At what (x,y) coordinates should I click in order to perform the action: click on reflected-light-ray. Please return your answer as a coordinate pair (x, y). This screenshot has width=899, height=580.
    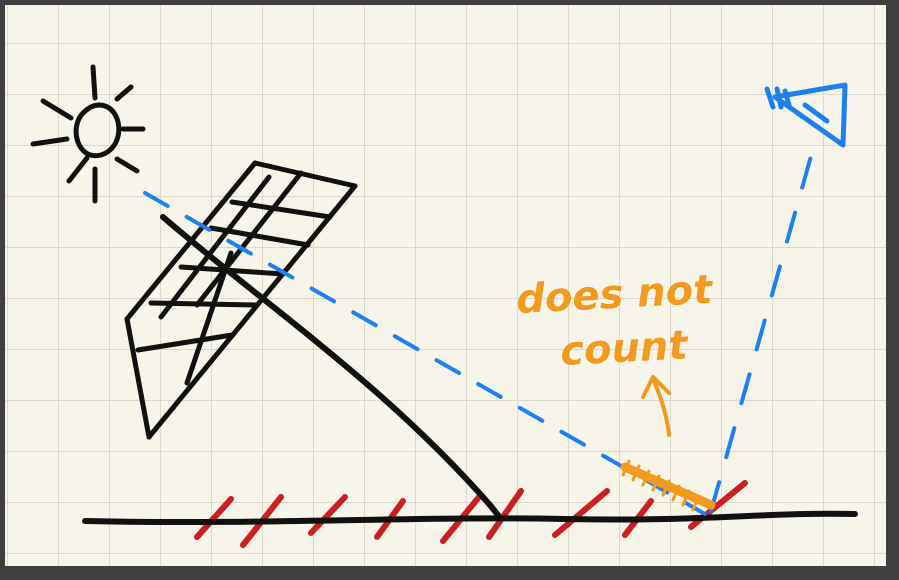
    Looking at the image, I should click on (764, 323).